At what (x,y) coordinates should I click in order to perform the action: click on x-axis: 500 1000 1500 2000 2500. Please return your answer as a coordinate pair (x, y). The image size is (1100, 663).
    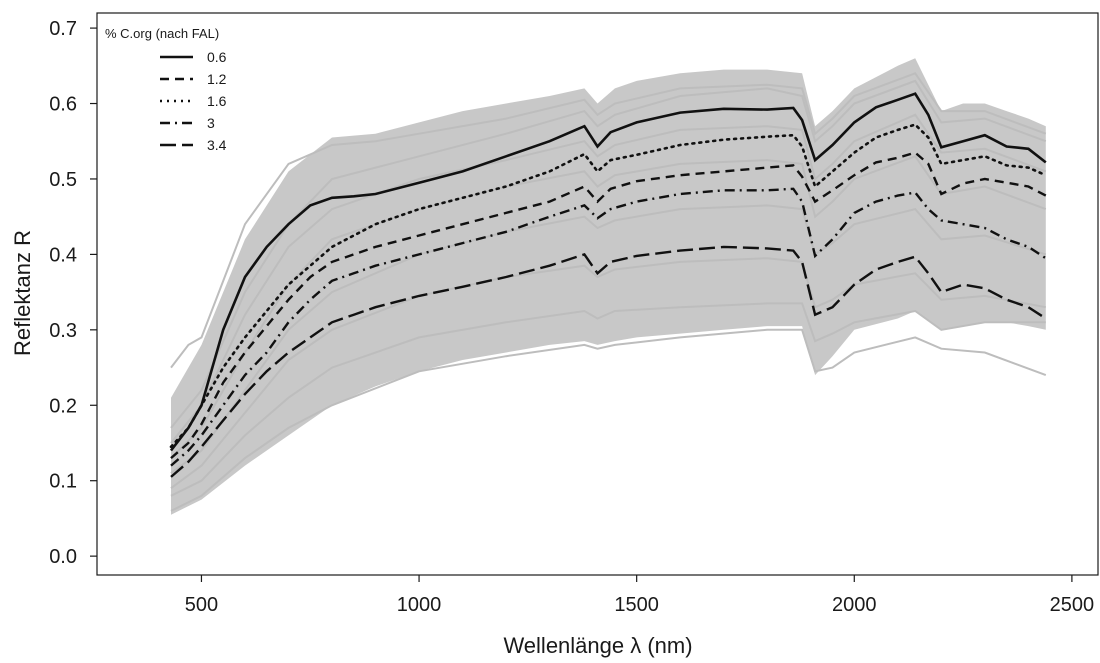
    Looking at the image, I should click on (639, 595).